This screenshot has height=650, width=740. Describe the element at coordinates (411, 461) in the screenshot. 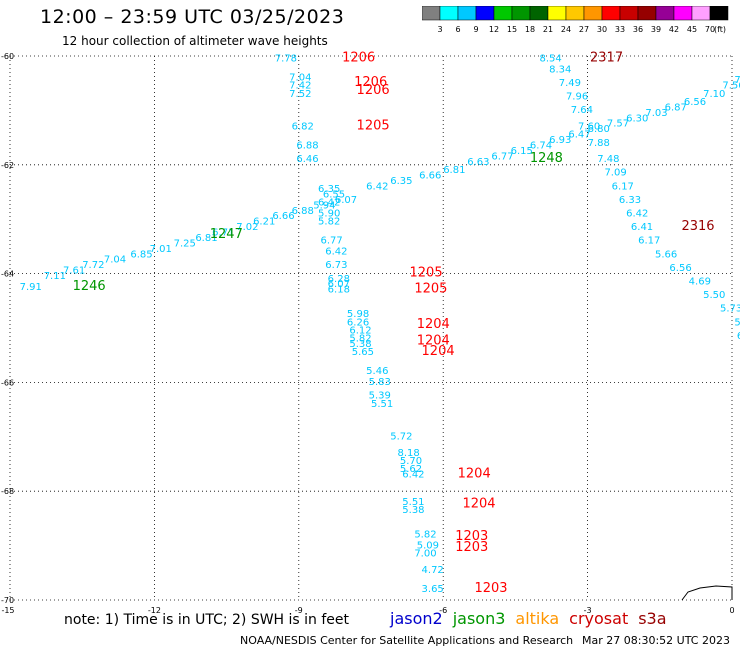

I see `swh-value: 5.70` at that location.